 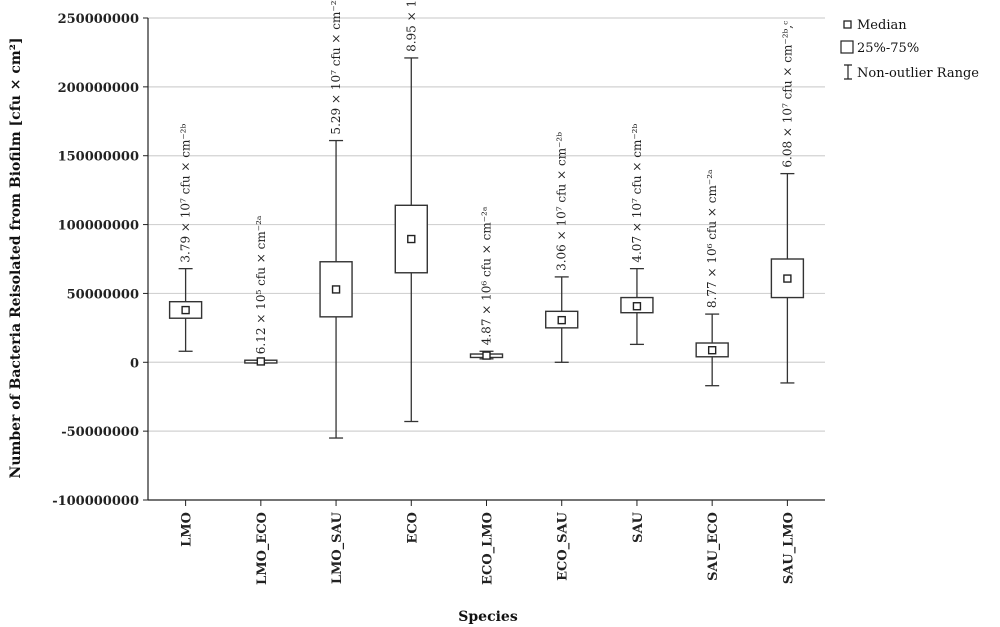 I want to click on value-annotation: 6.08 × 10⁷ cfu × cm⁻²ᵇ,ᶜ, so click(x=787, y=94).